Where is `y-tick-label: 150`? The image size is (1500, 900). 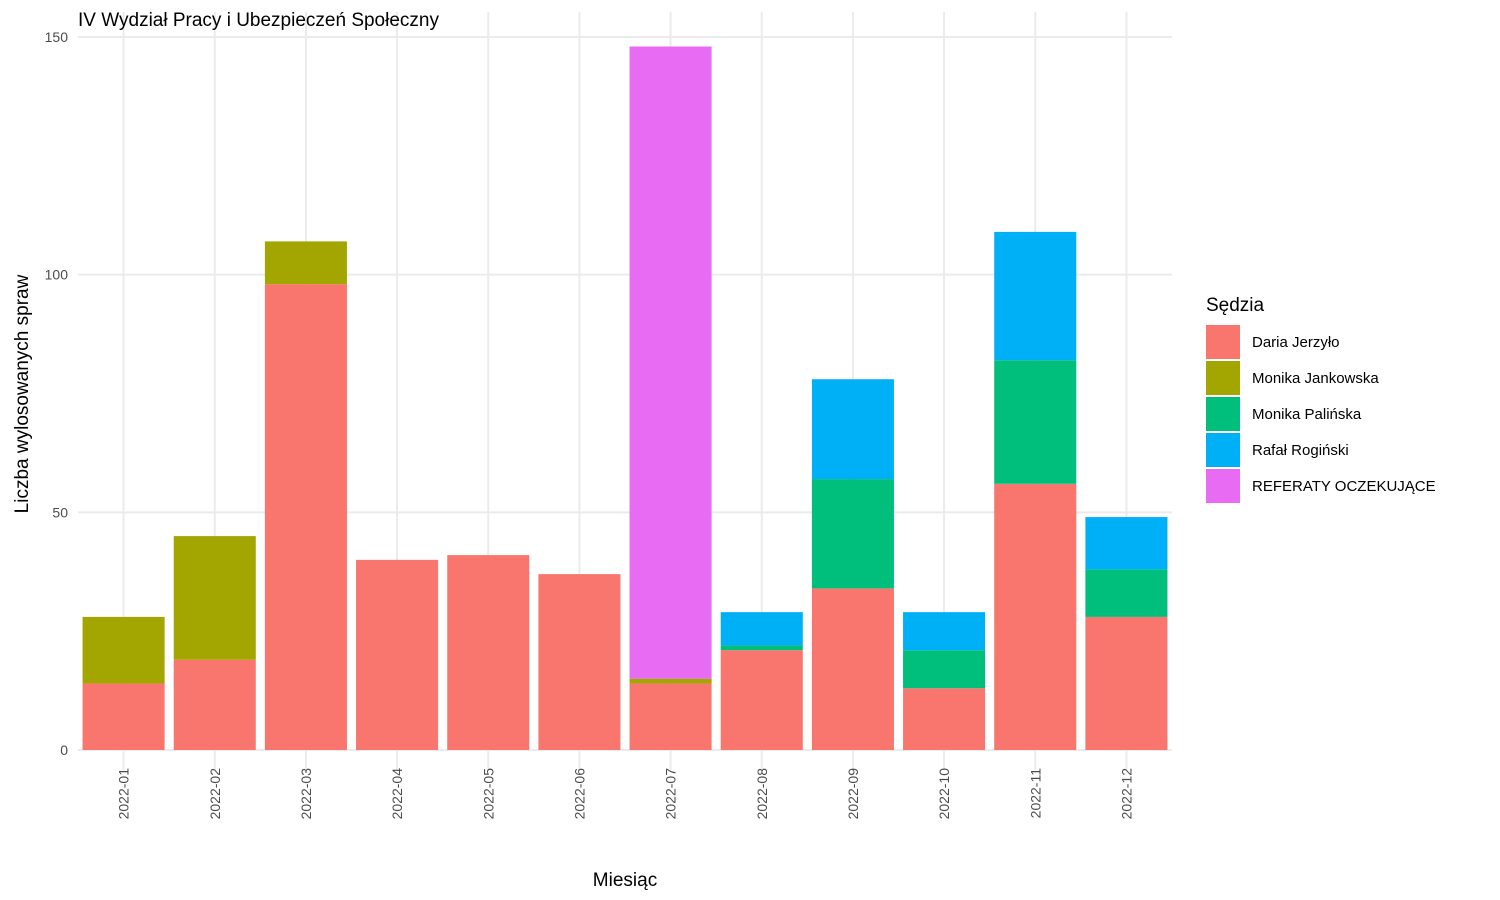
y-tick-label: 150 is located at coordinates (57, 37).